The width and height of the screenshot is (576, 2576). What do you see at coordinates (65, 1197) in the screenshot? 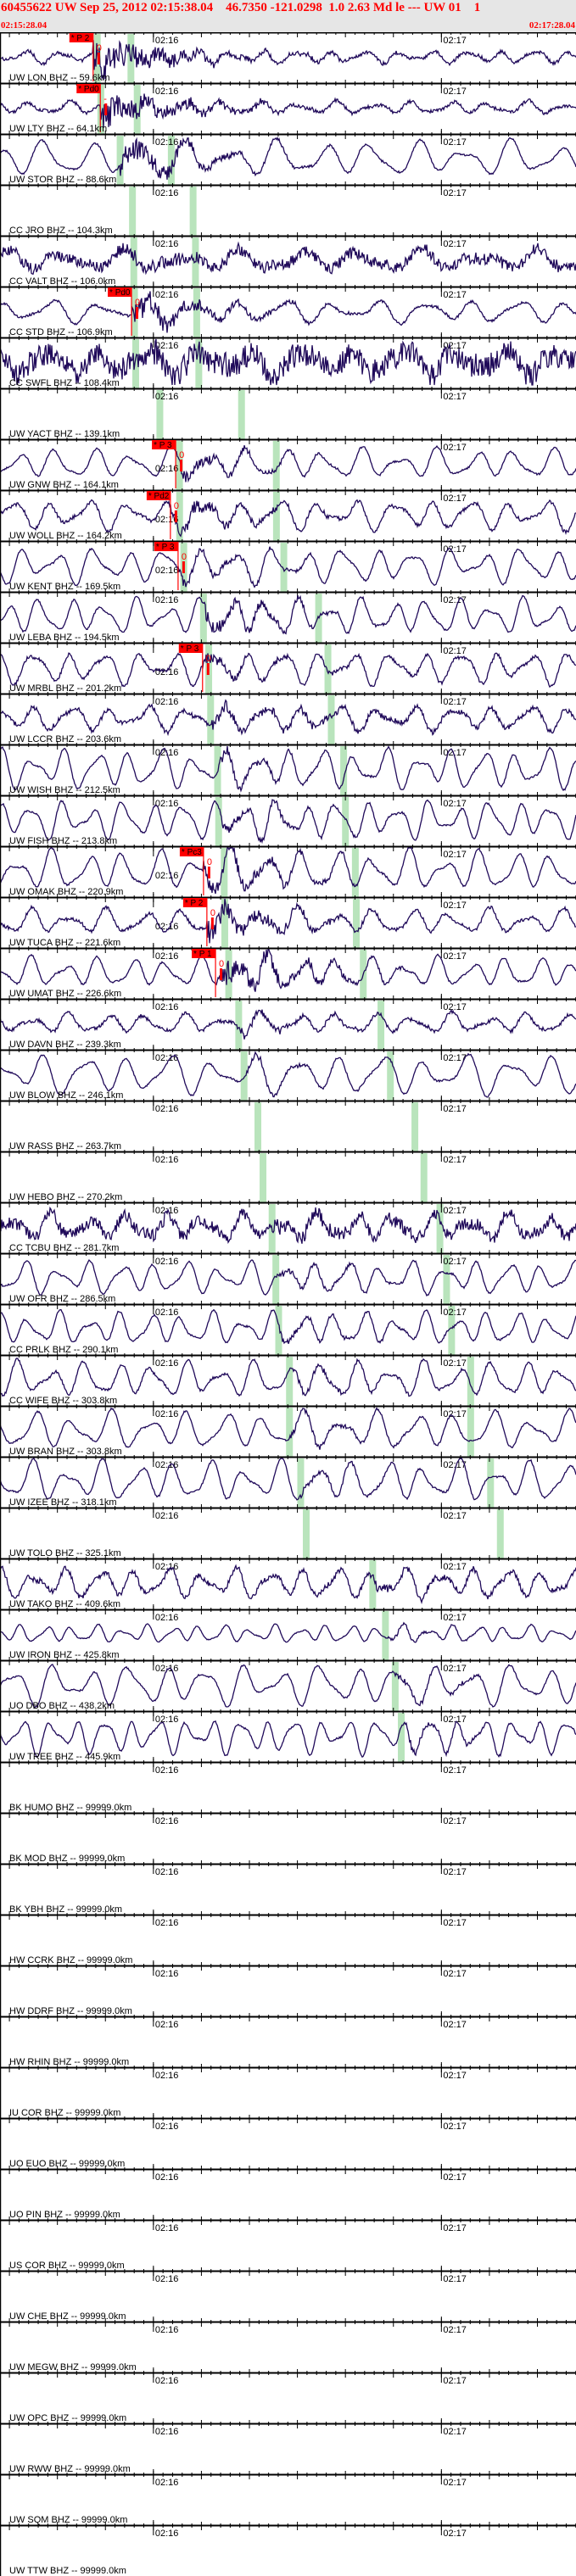
I see `station-label: UW HEBO BHZ -- 270.2km` at bounding box center [65, 1197].